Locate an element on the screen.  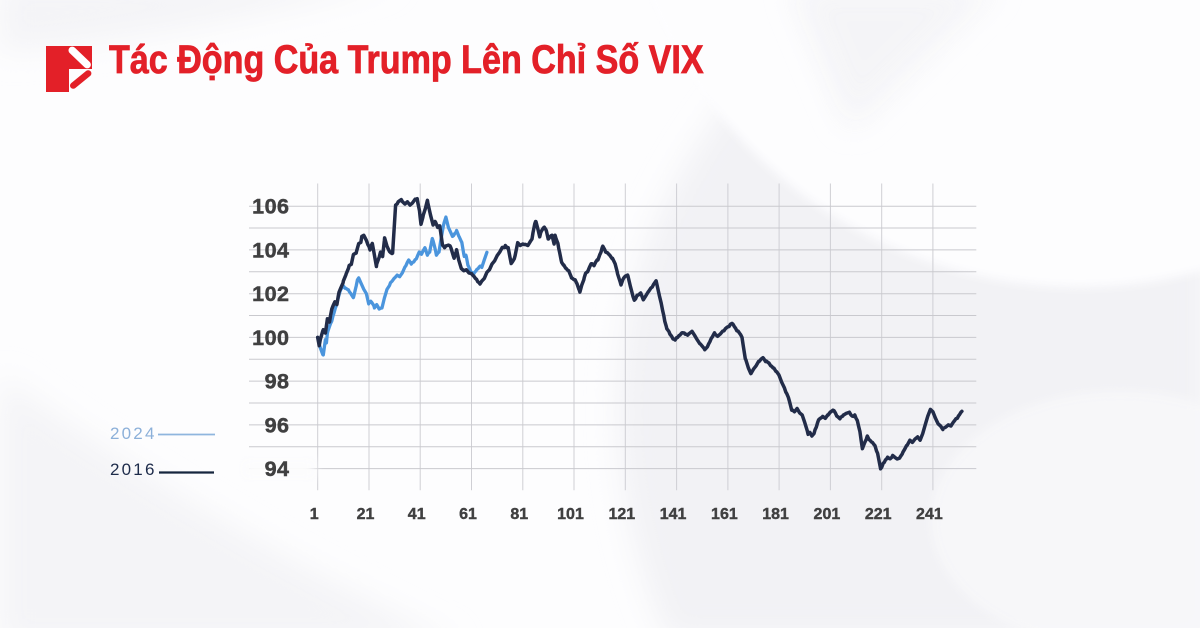
svg-text: 106 is located at coordinates (270, 207).